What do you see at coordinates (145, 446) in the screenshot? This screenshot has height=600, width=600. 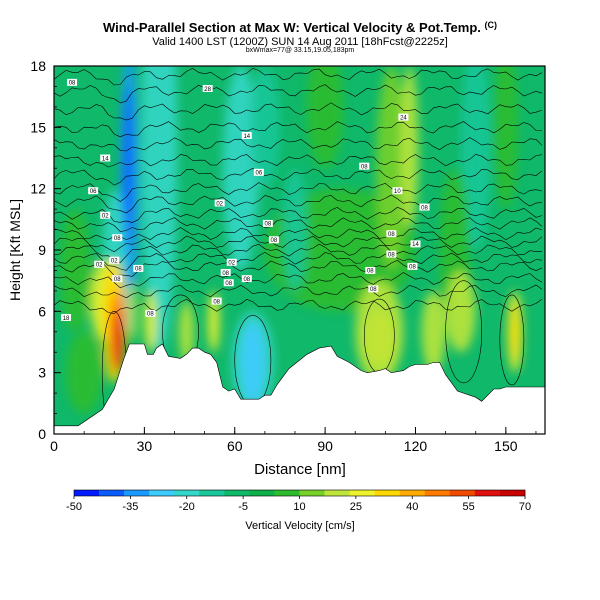 I see `x-tick-label: 30` at bounding box center [145, 446].